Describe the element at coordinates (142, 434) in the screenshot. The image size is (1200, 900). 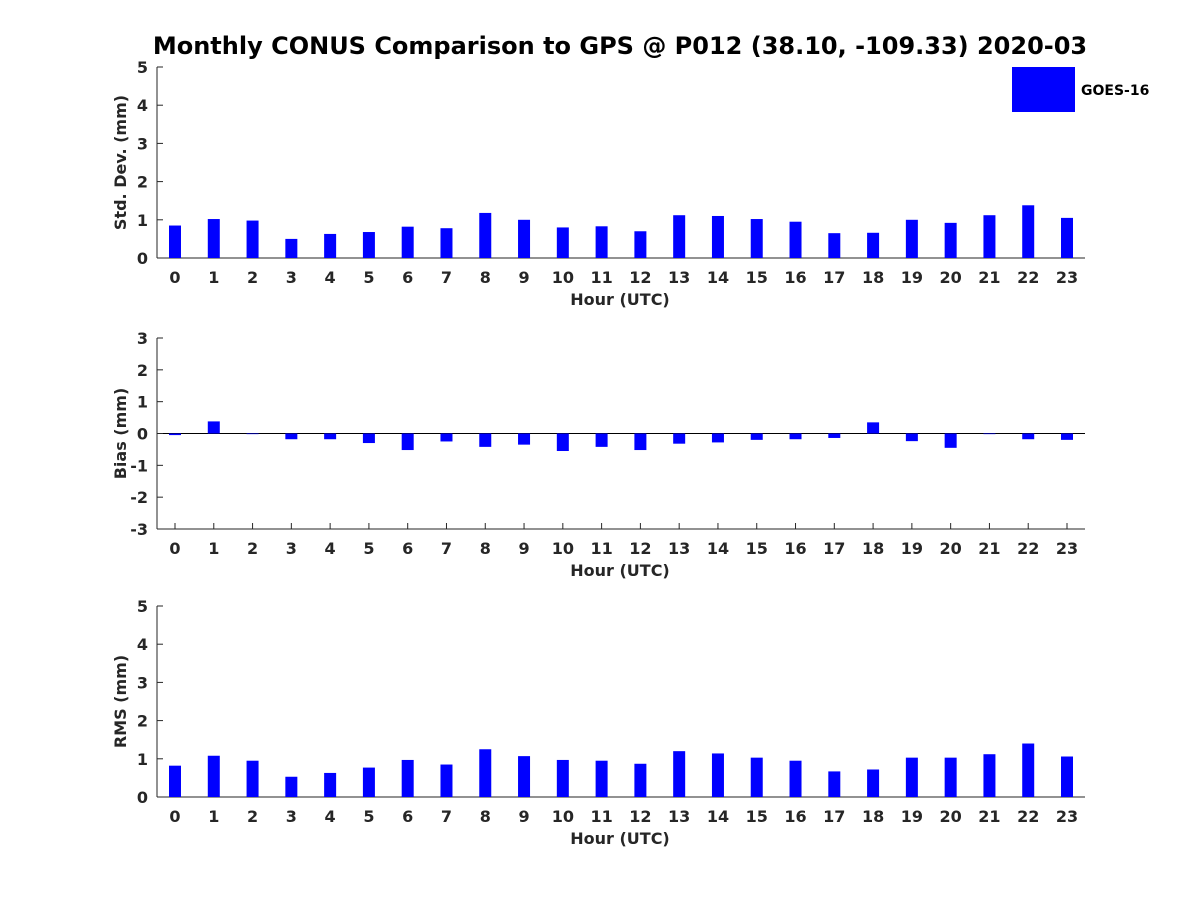
I see `bias-y-tick-label: 0` at that location.